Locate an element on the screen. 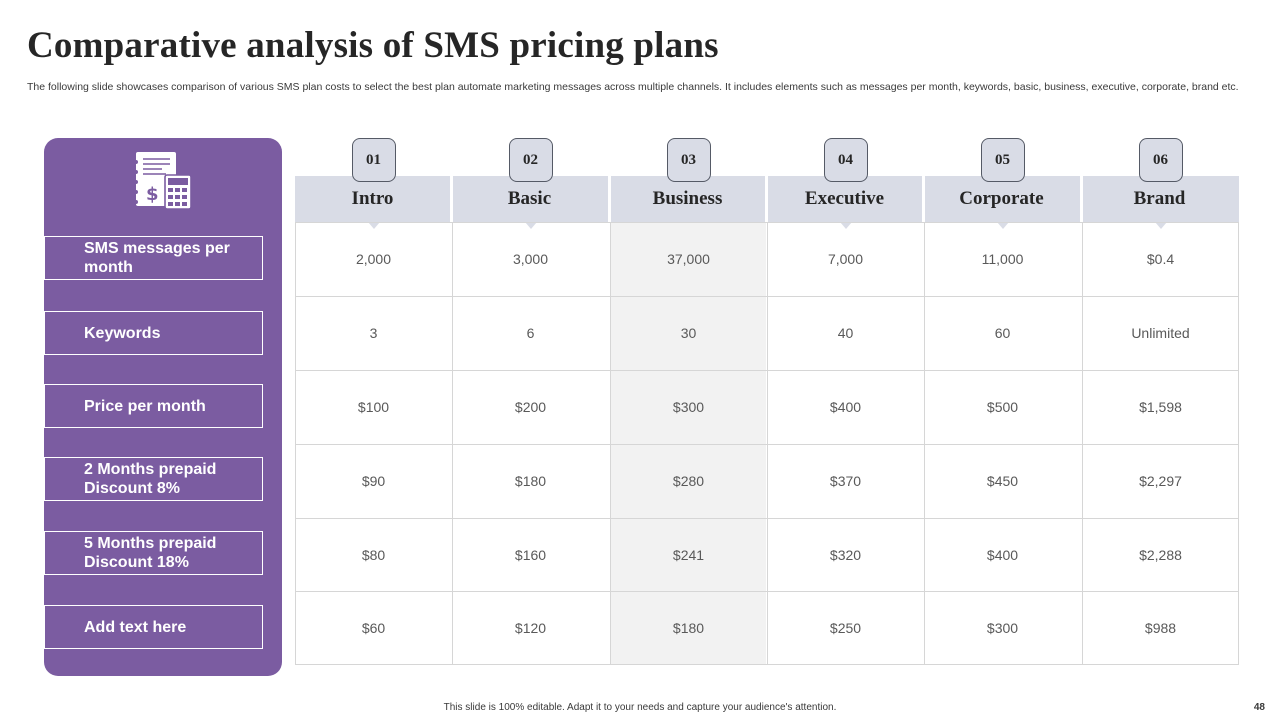 The width and height of the screenshot is (1280, 720). table-cell: $241 is located at coordinates (688, 555).